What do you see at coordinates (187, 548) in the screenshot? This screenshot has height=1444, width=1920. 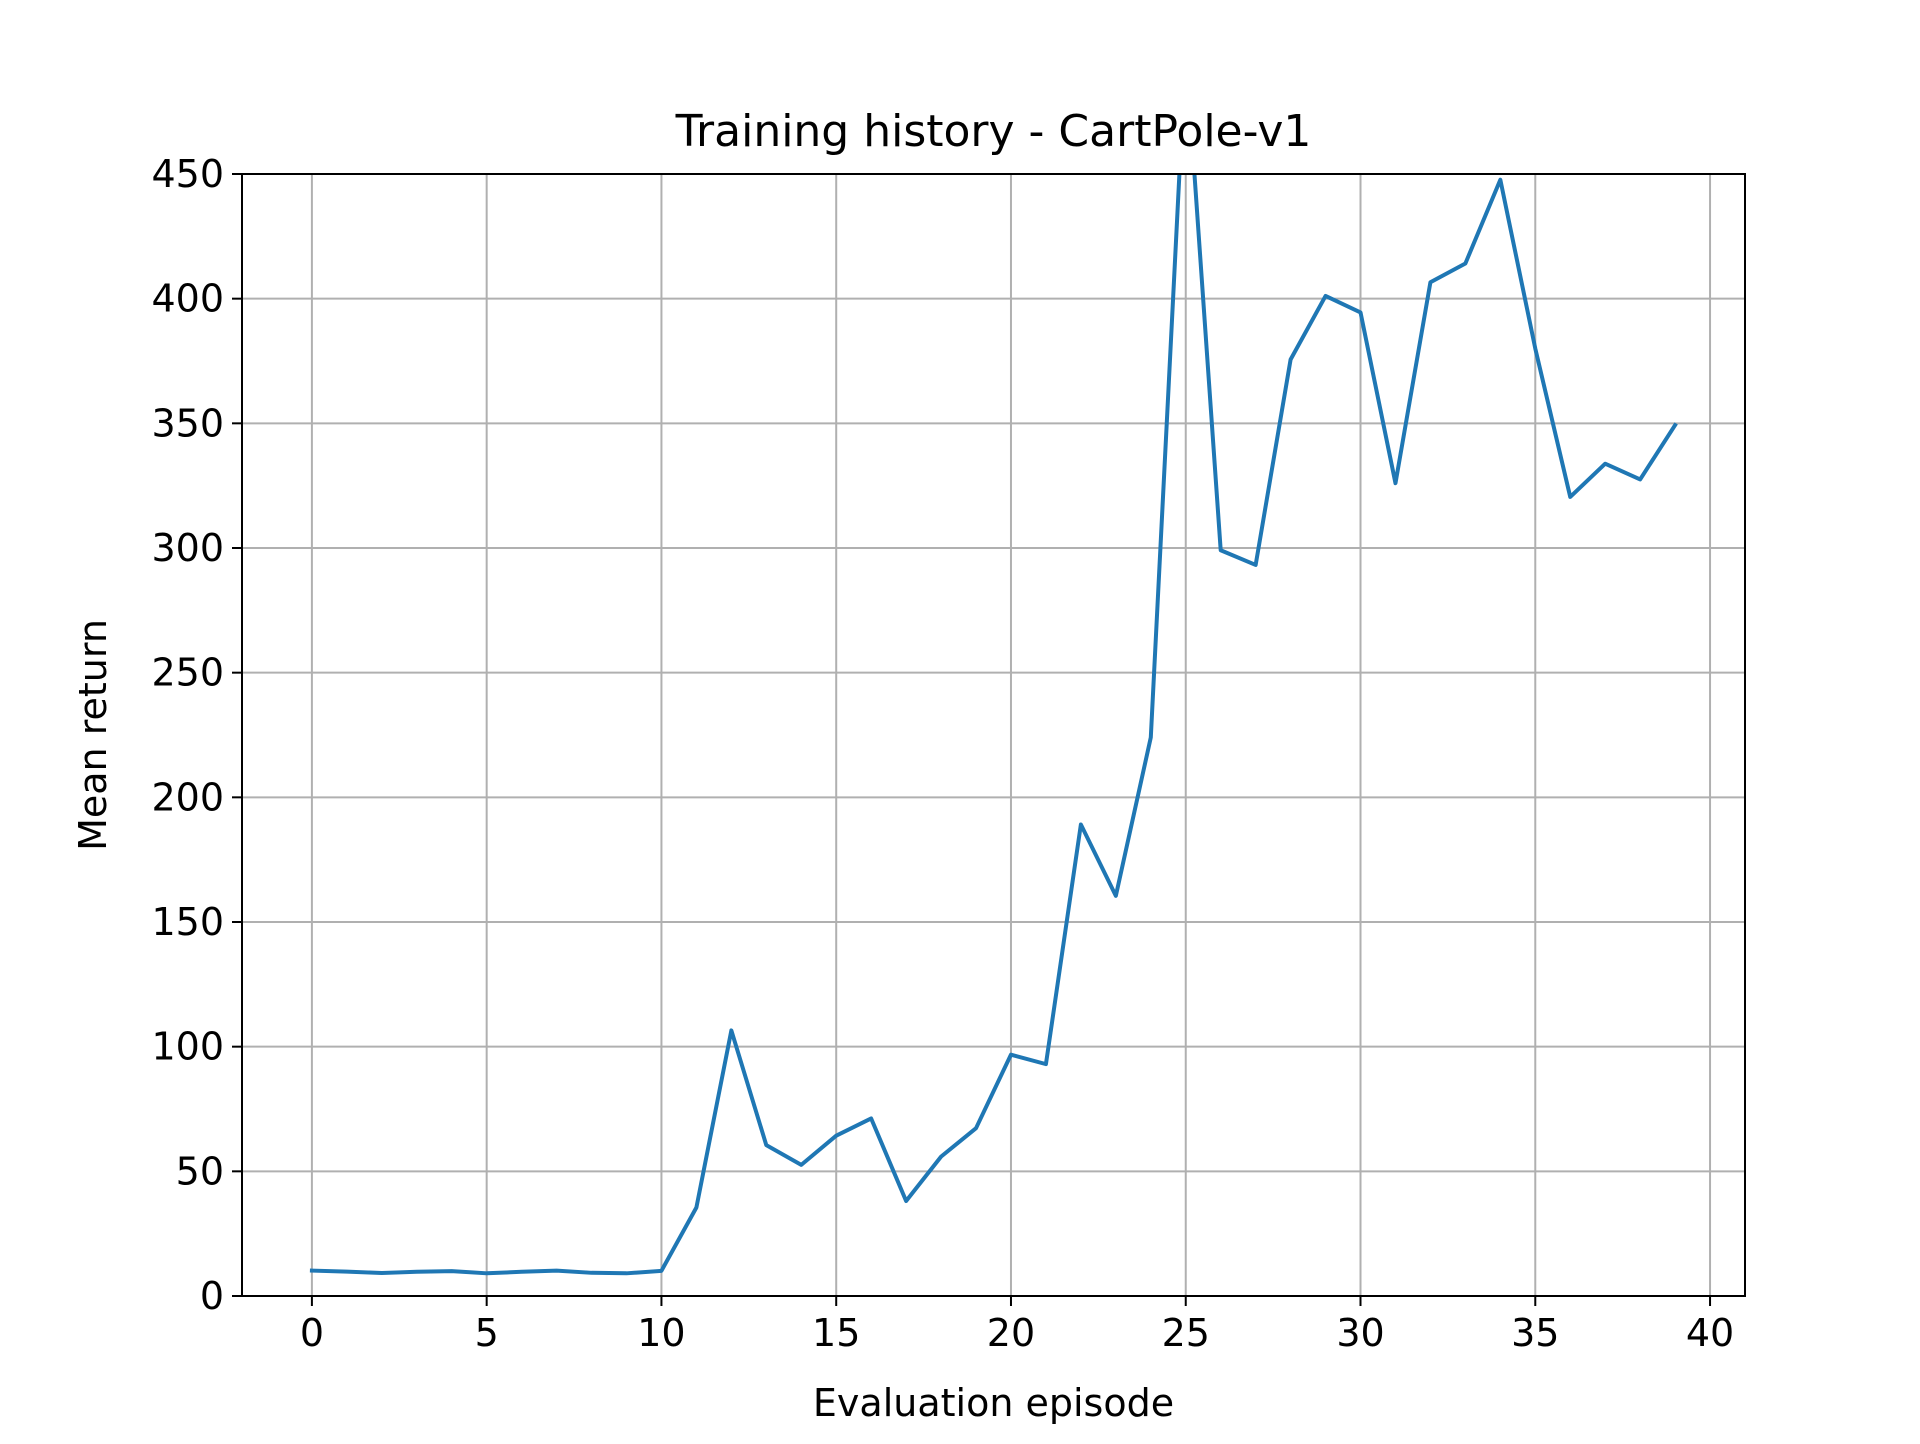 I see `y-tick-label: 300` at bounding box center [187, 548].